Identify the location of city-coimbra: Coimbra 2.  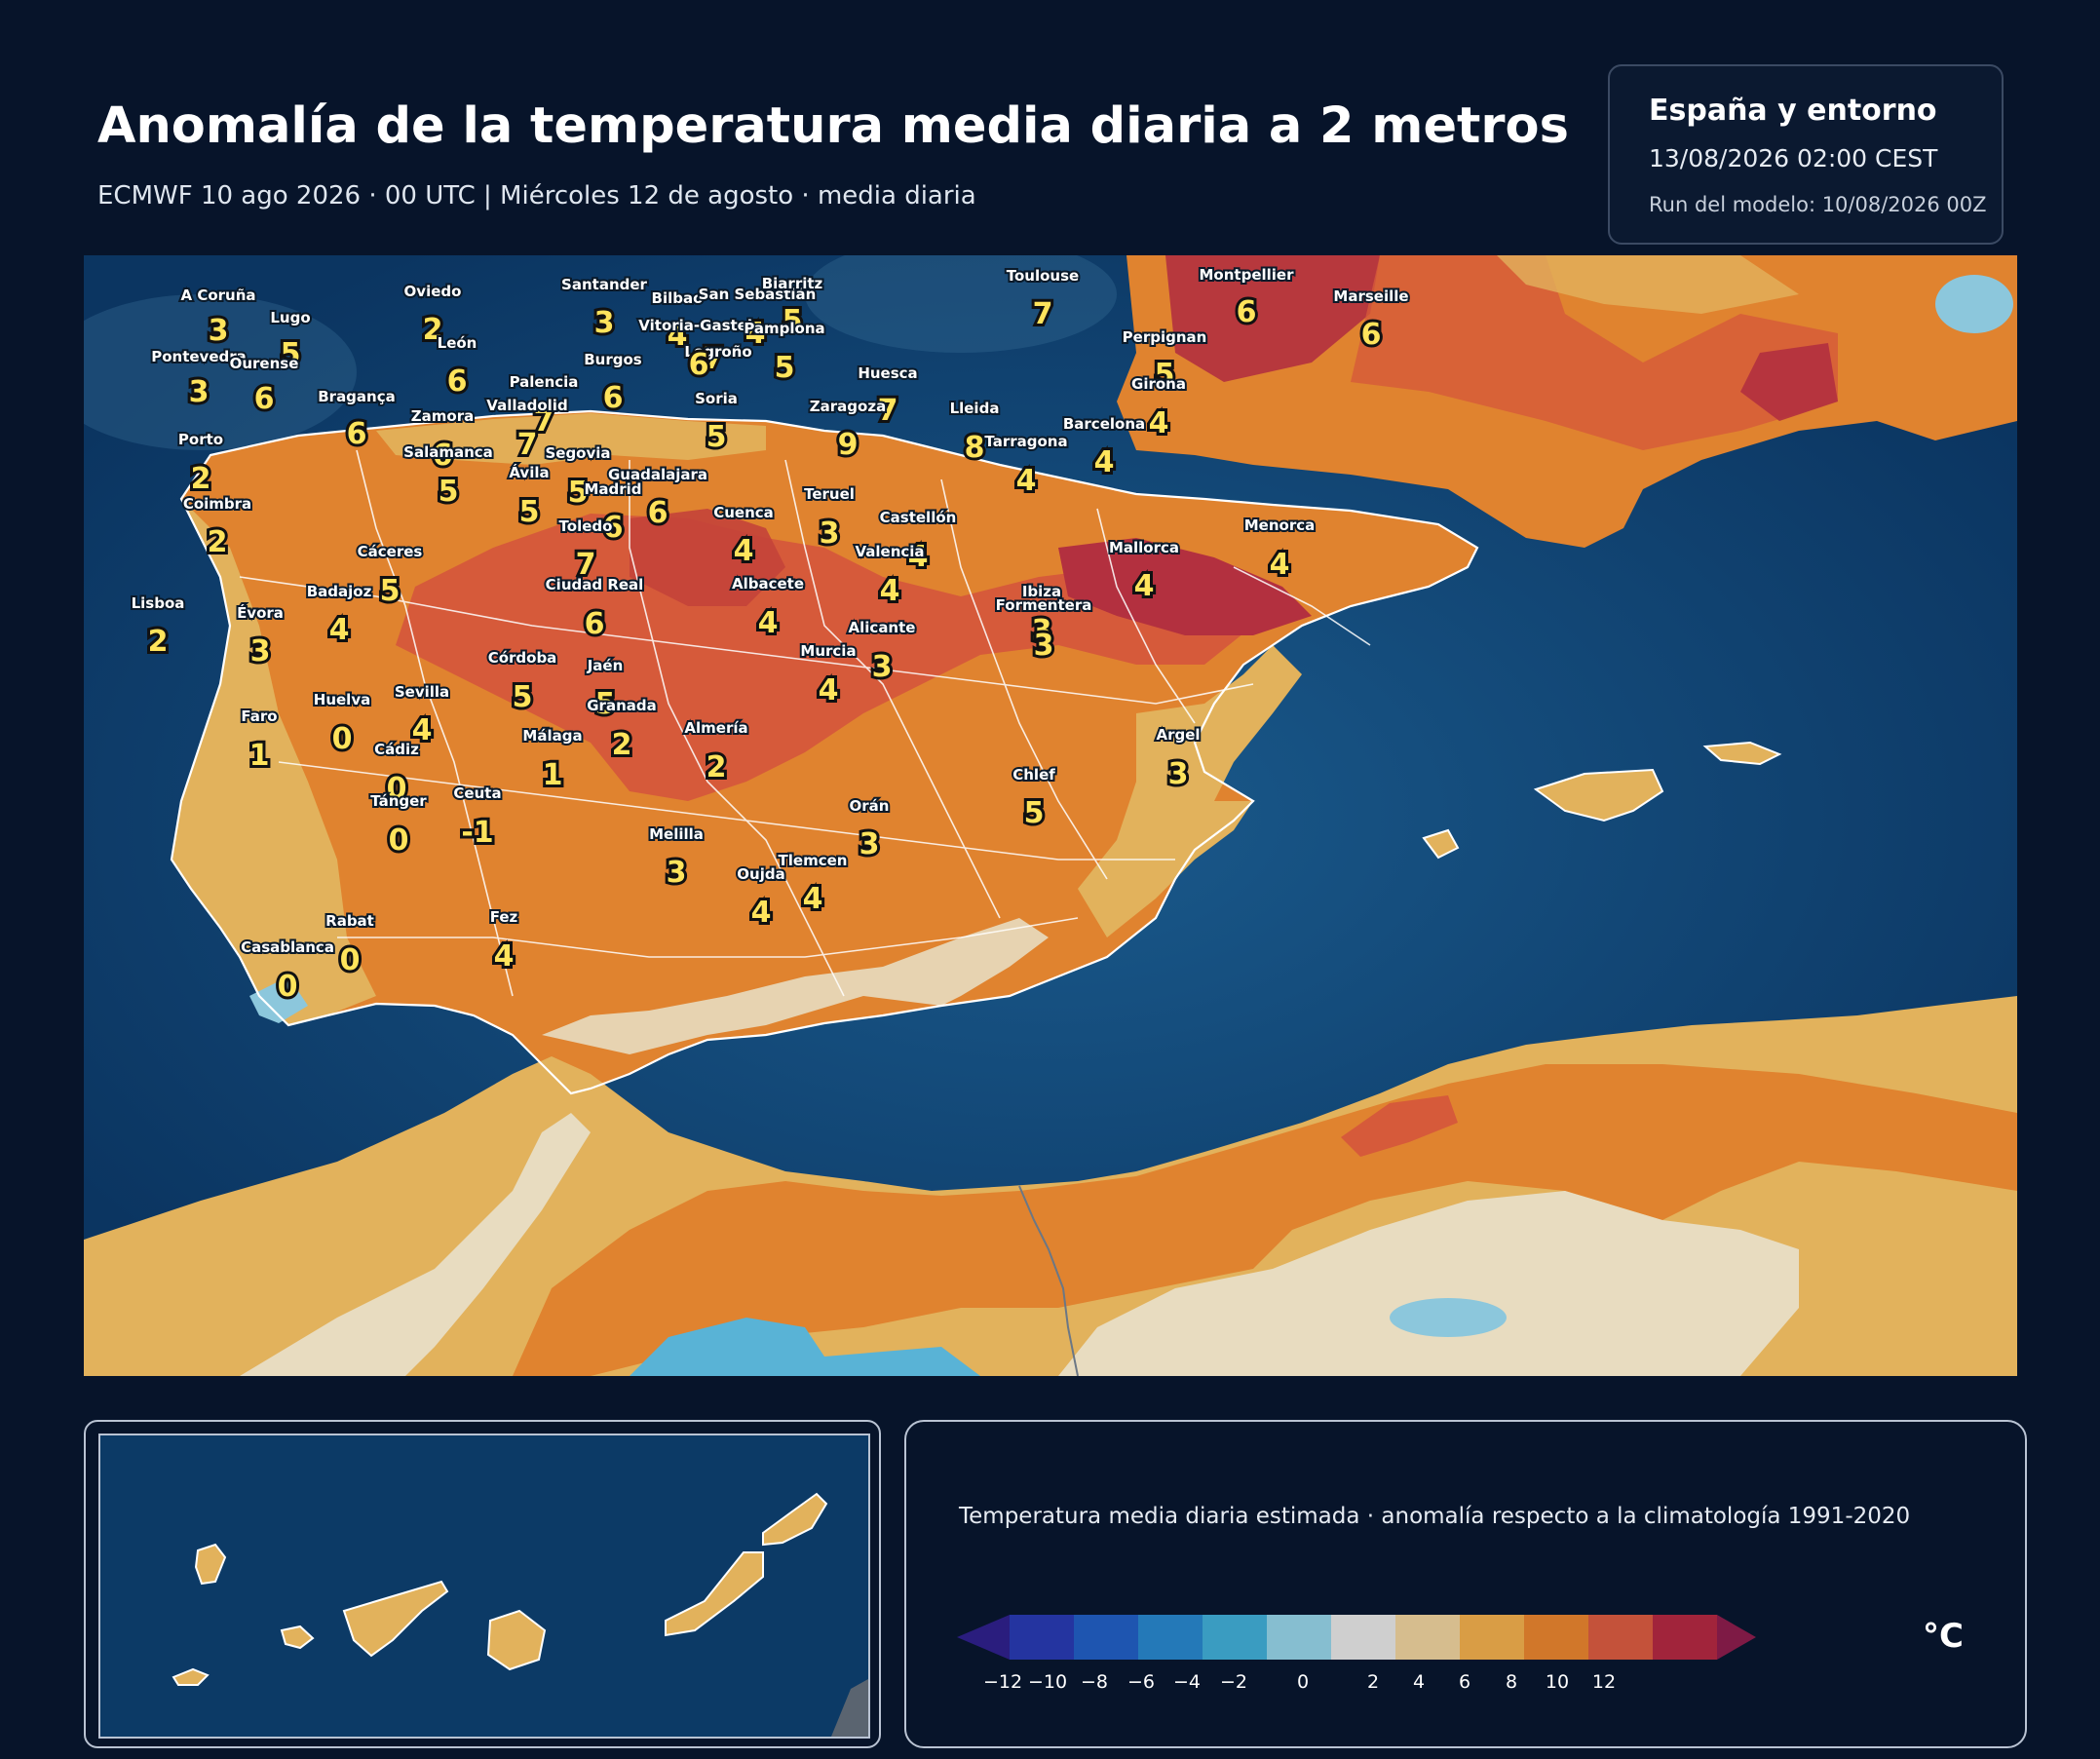
(217, 527).